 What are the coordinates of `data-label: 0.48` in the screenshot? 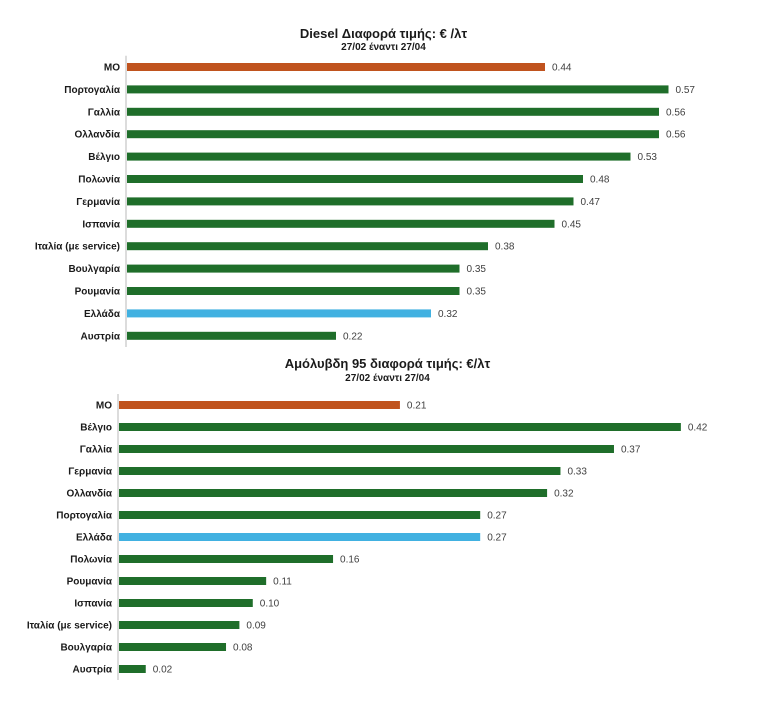 It's located at (600, 180).